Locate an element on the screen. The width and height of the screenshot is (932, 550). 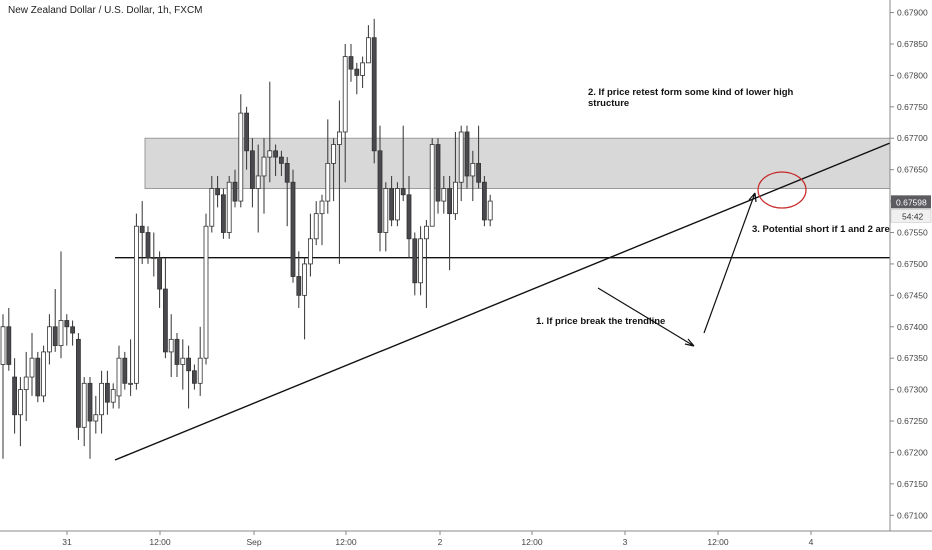
countdown-tag is located at coordinates (911, 216).